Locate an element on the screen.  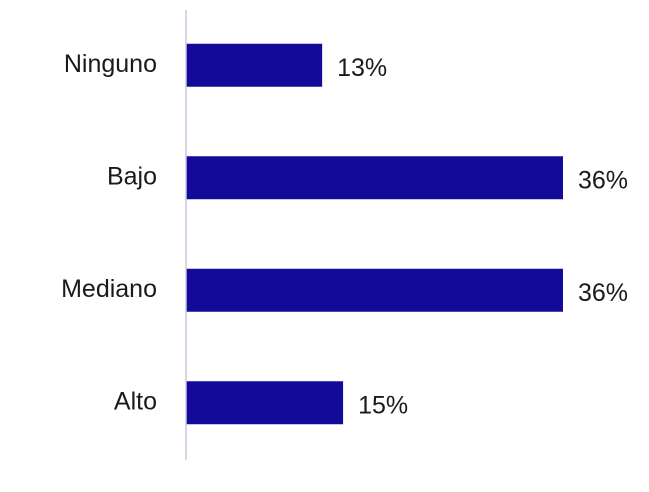
y-tick-label: Alto is located at coordinates (135, 401).